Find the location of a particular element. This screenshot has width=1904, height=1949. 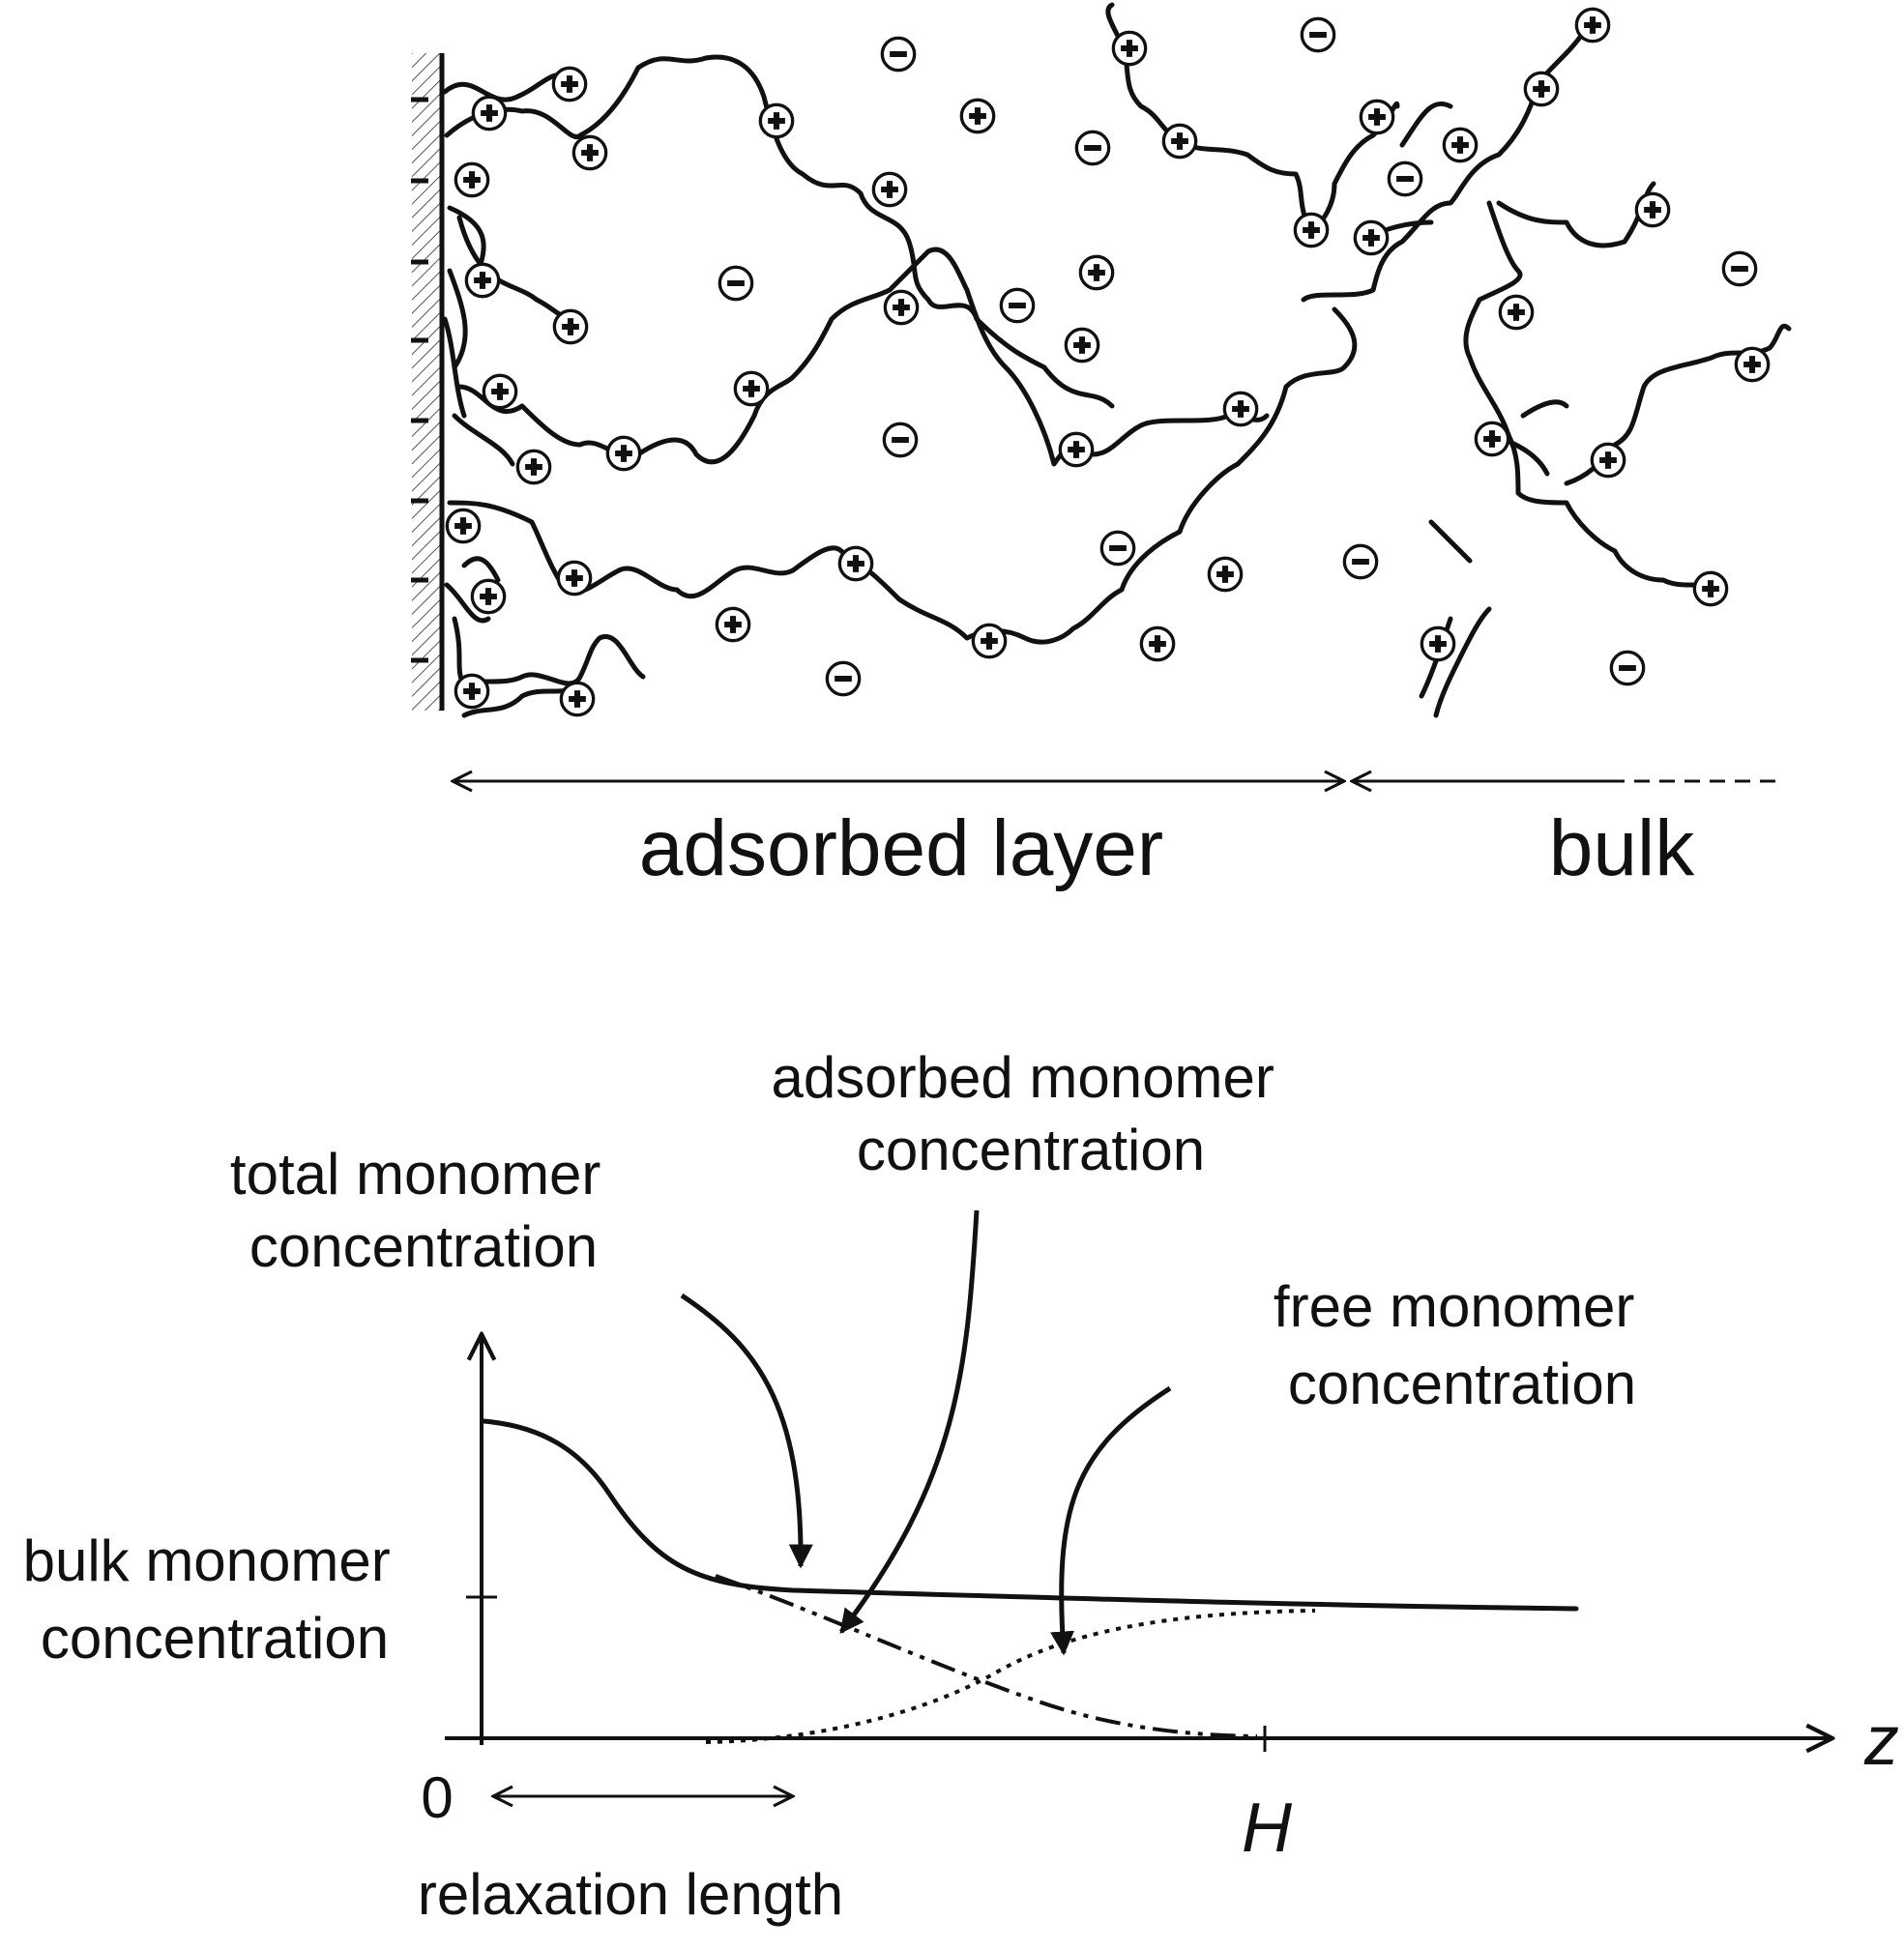

h-tick-label: H is located at coordinates (1268, 1828).